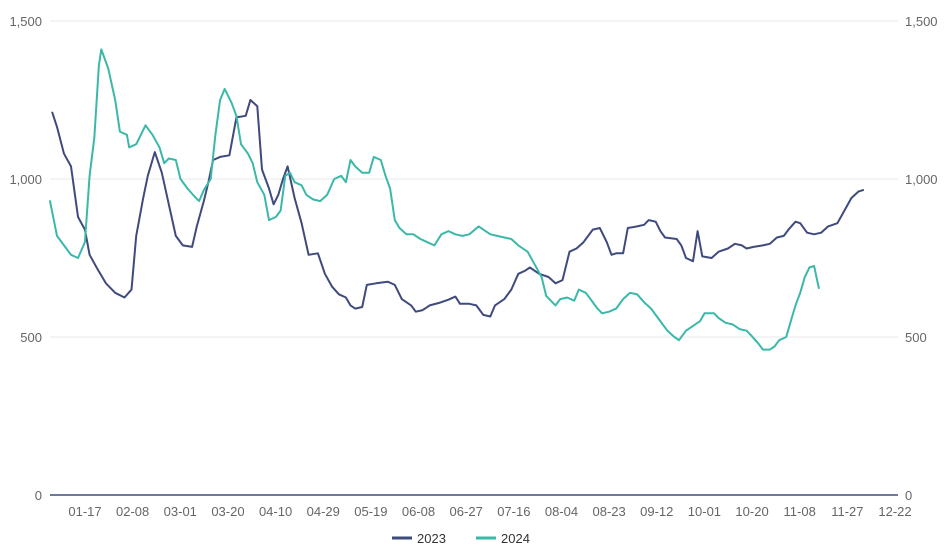  Describe the element at coordinates (515, 538) in the screenshot. I see `legend-label-2024: 2024` at that location.